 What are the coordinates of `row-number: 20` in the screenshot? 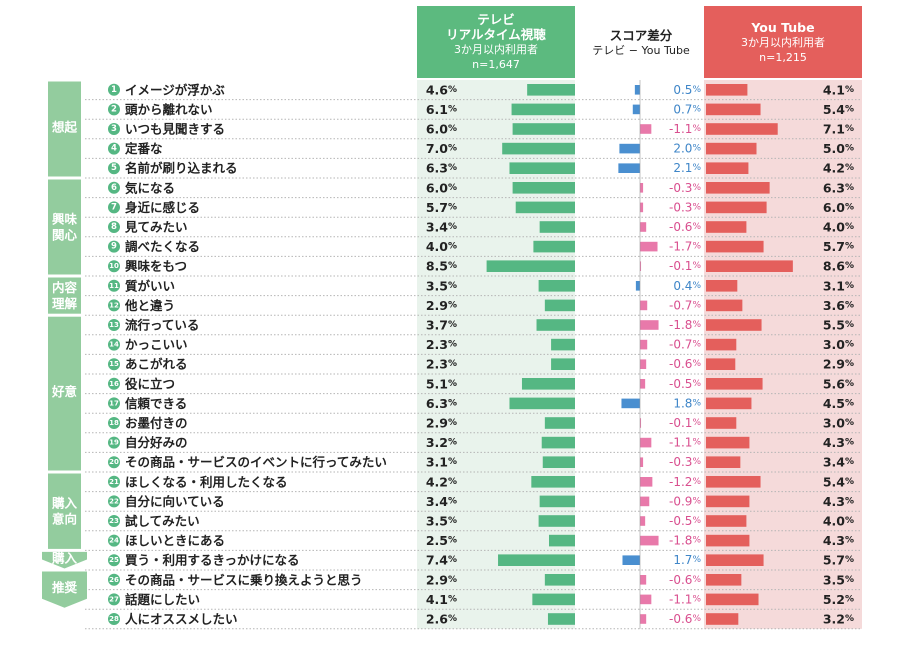 It's located at (114, 462).